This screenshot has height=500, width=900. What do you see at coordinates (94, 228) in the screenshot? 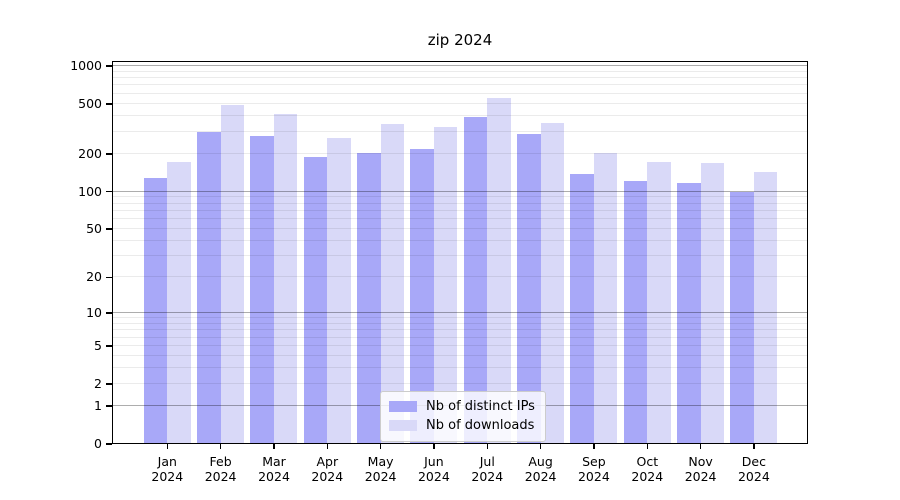
I see `y-tick-label-50: 50` at bounding box center [94, 228].